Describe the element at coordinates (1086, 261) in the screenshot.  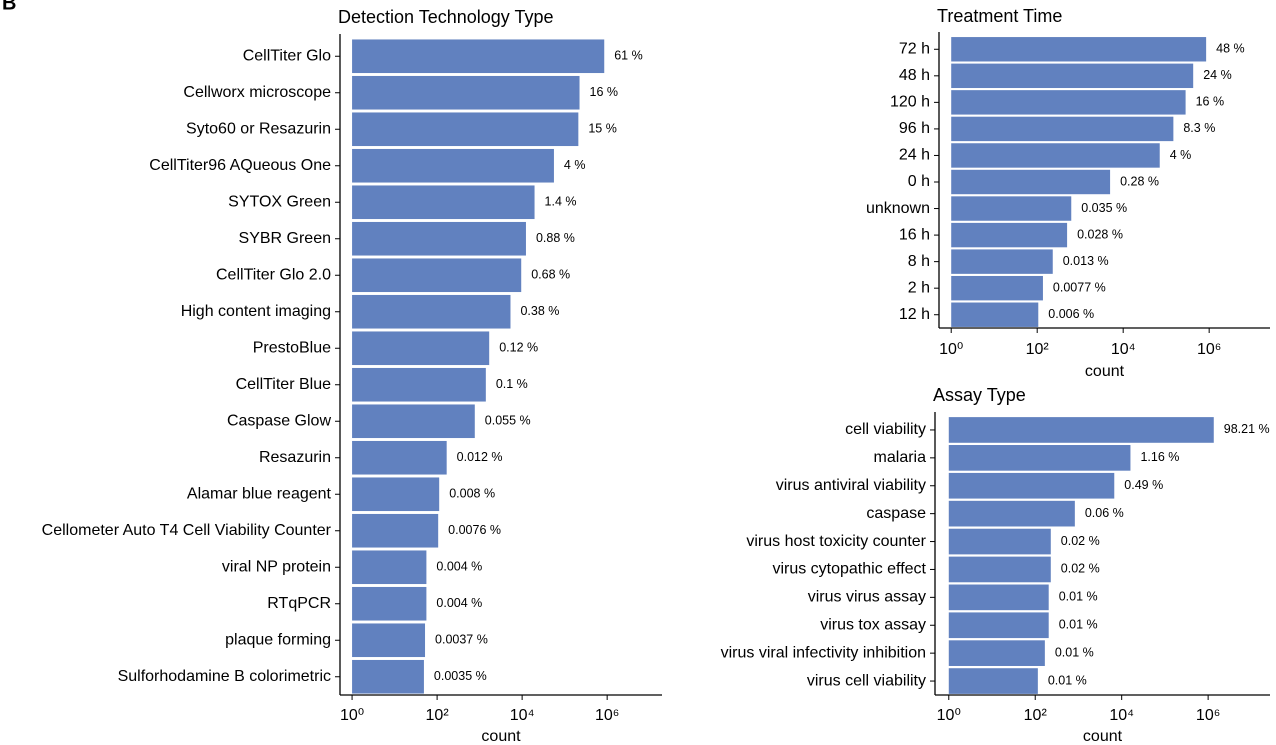
I see `bar-label: 0.013 %` at that location.